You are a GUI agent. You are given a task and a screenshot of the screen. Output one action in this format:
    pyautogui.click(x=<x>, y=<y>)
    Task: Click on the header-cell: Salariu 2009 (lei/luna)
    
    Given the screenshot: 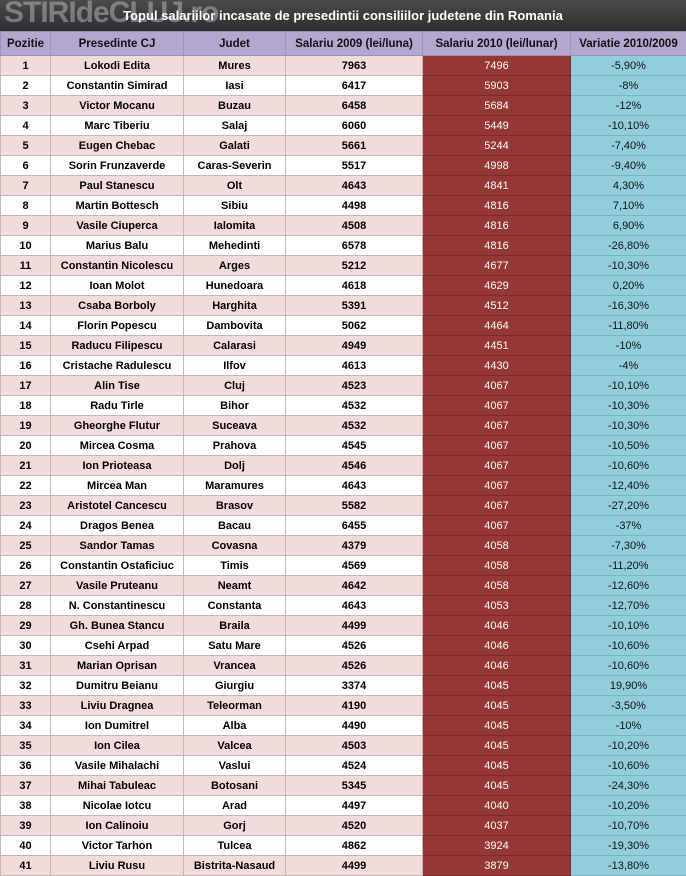 What is the action you would take?
    pyautogui.click(x=354, y=44)
    